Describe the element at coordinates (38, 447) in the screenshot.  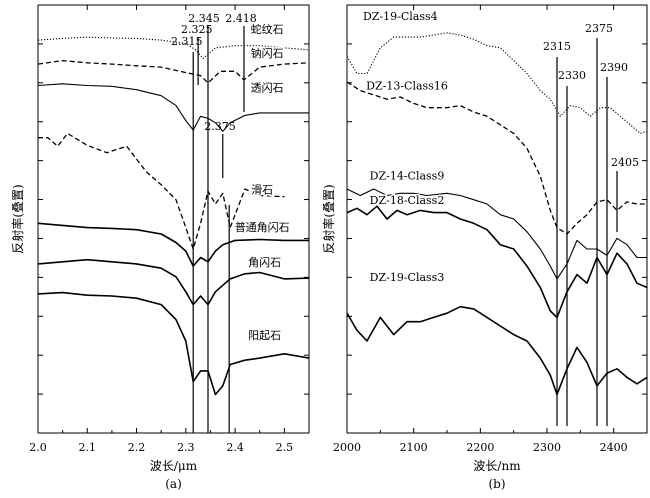
I see `x-tick-label: 2.0` at that location.